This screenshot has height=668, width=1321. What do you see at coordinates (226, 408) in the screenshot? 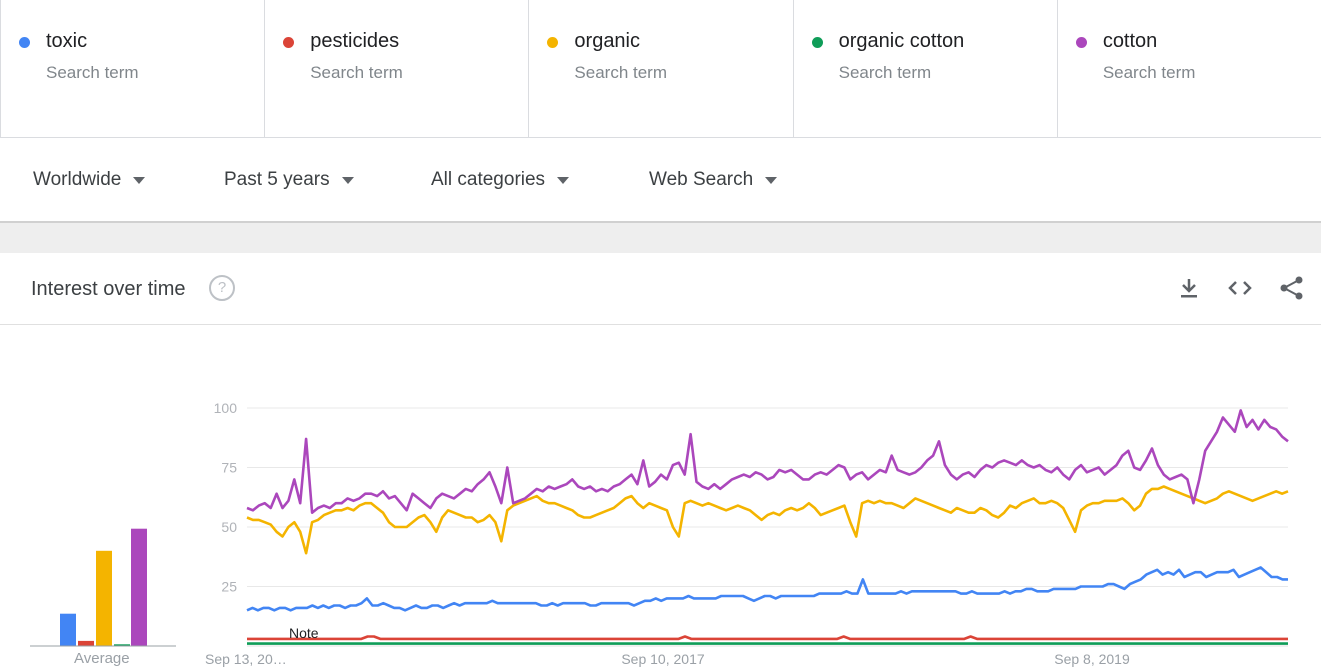
I see `y-tick-label-100: 100` at bounding box center [226, 408].